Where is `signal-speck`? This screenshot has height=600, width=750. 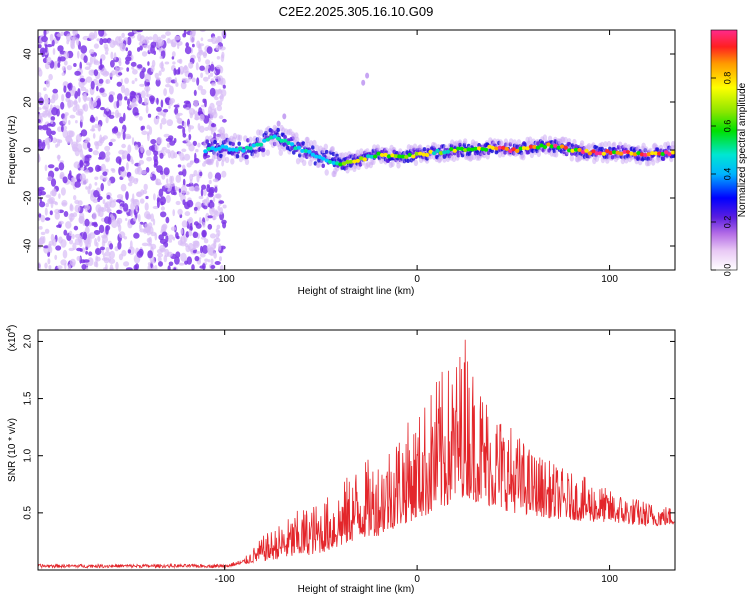
signal-speck is located at coordinates (363, 82).